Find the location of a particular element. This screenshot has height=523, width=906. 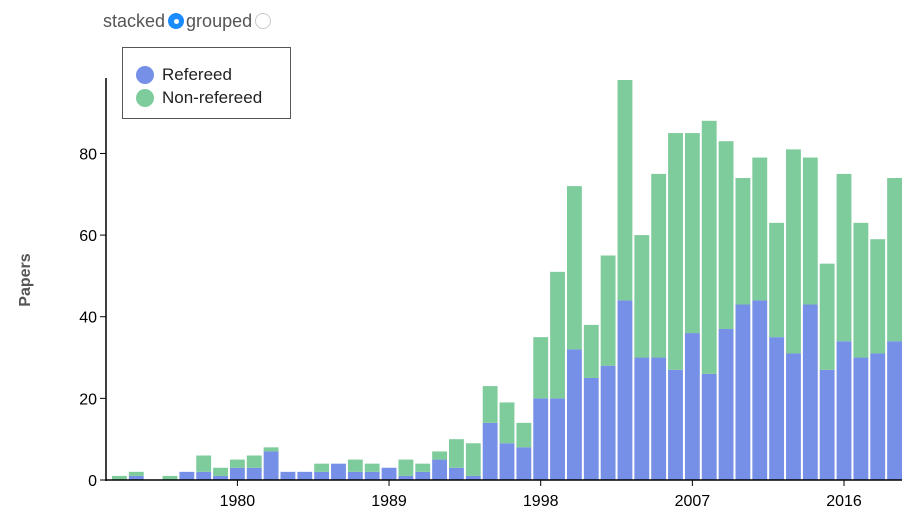

bar-non-refereed-2016 is located at coordinates (844, 257).